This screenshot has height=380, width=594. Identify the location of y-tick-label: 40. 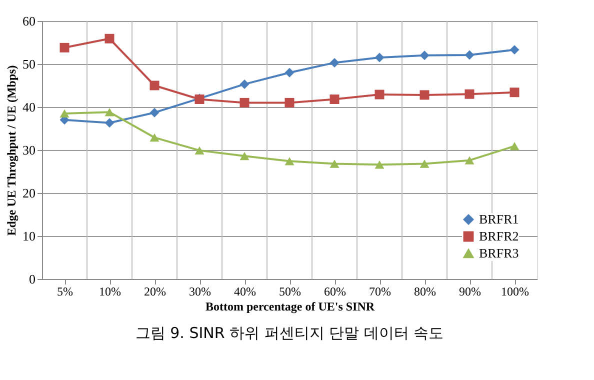
(29, 107).